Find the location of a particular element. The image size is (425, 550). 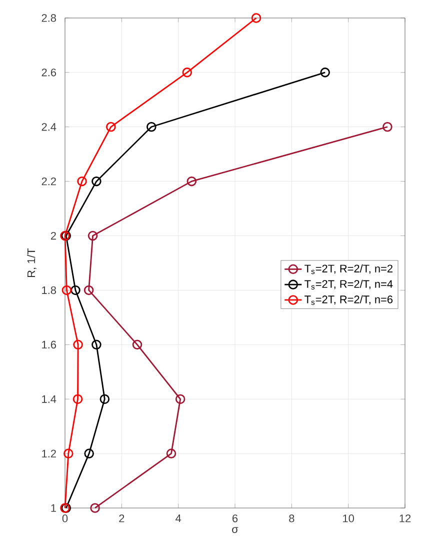

y-axis-title: R, 1/T is located at coordinates (31, 263).